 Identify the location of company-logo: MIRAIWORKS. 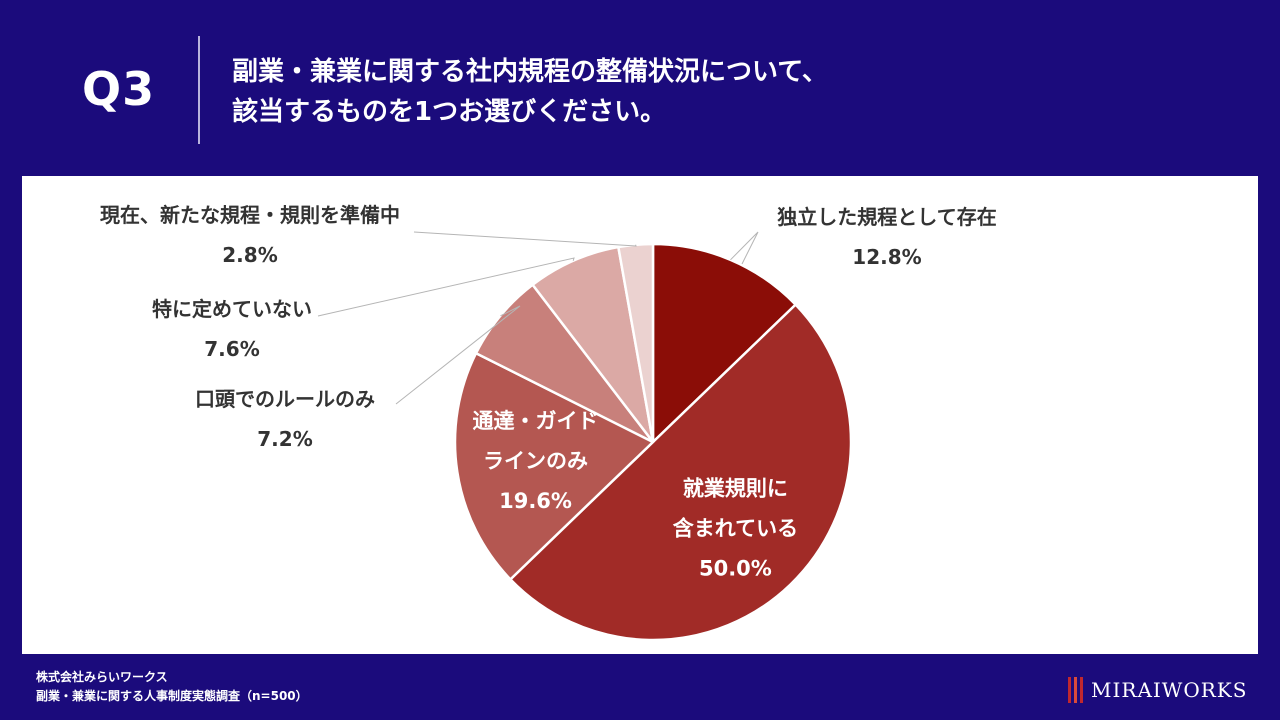
(1157, 690).